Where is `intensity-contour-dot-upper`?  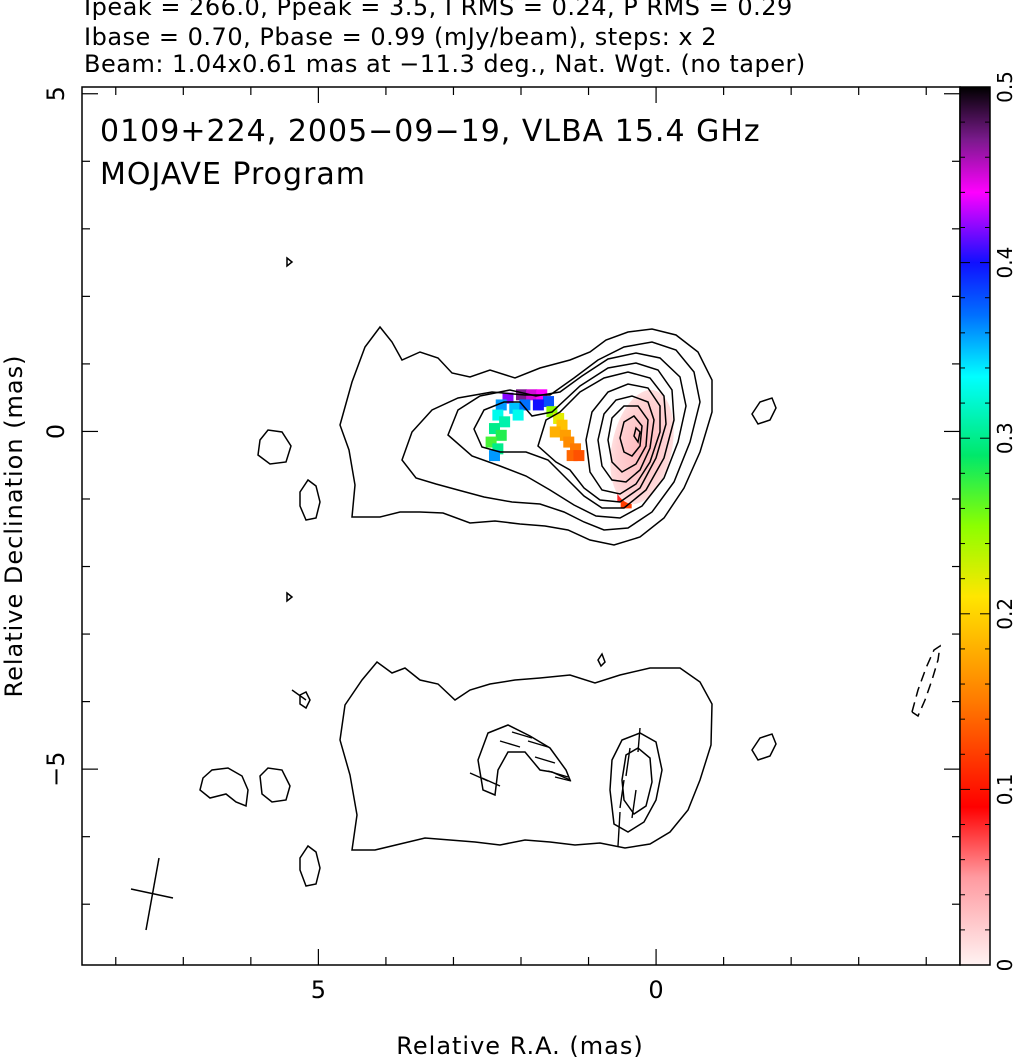
intensity-contour-dot-upper is located at coordinates (290, 262).